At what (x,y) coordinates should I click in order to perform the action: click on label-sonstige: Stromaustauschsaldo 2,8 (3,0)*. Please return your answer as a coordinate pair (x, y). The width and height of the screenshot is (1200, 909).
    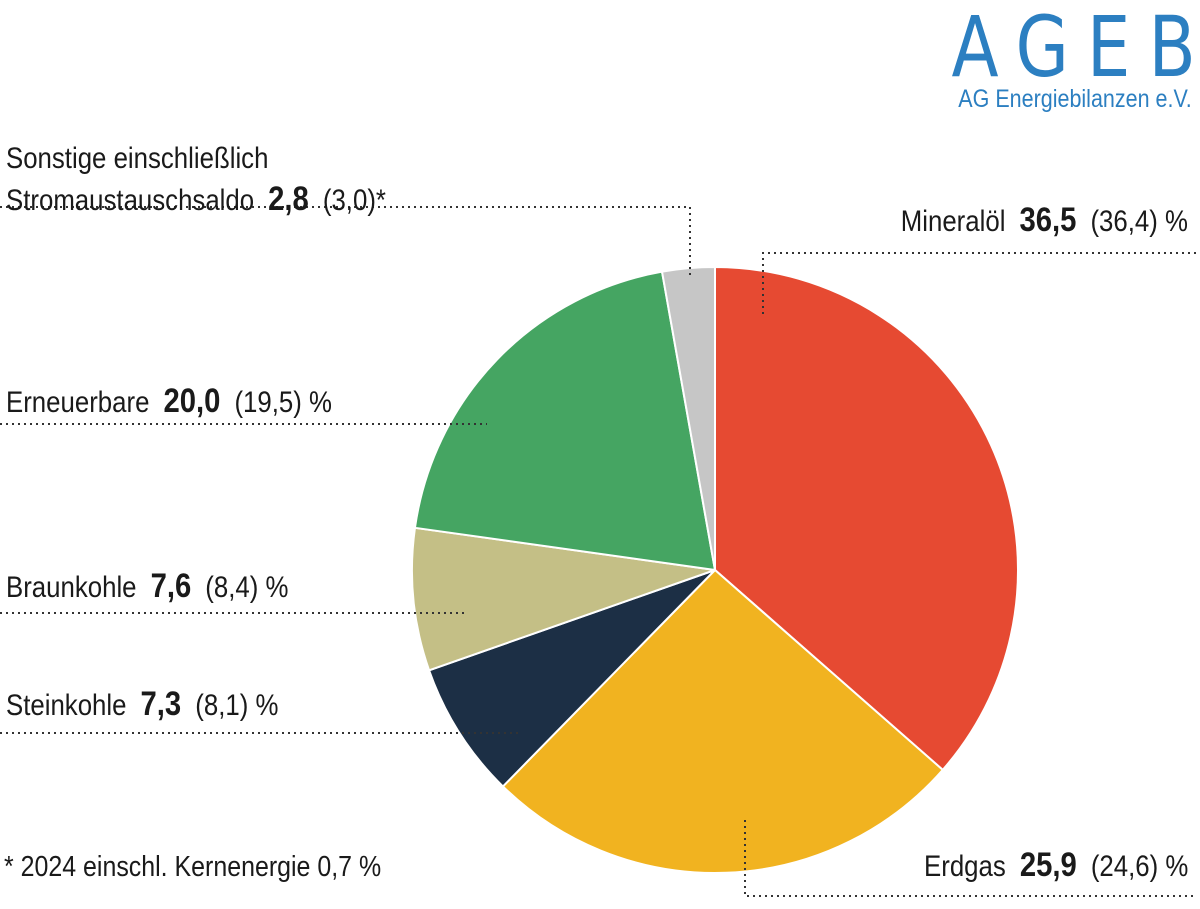
    Looking at the image, I should click on (196, 200).